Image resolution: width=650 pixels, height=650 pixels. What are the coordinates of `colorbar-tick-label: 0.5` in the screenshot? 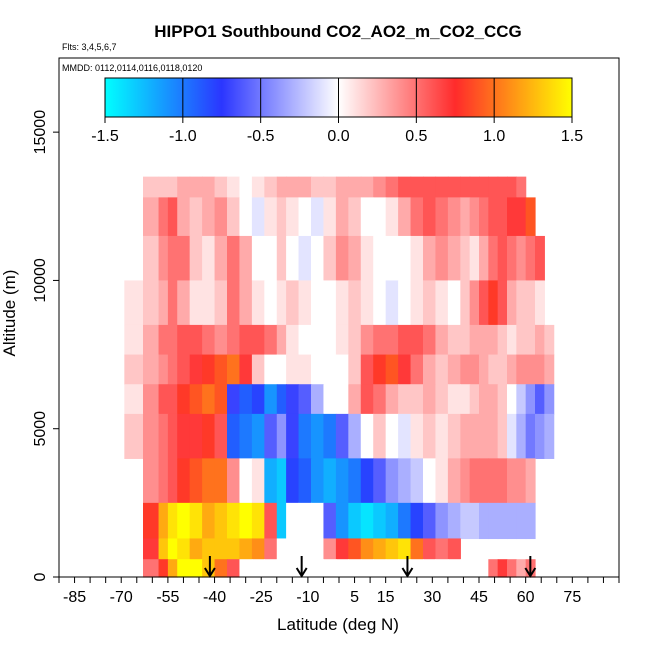 It's located at (416, 136).